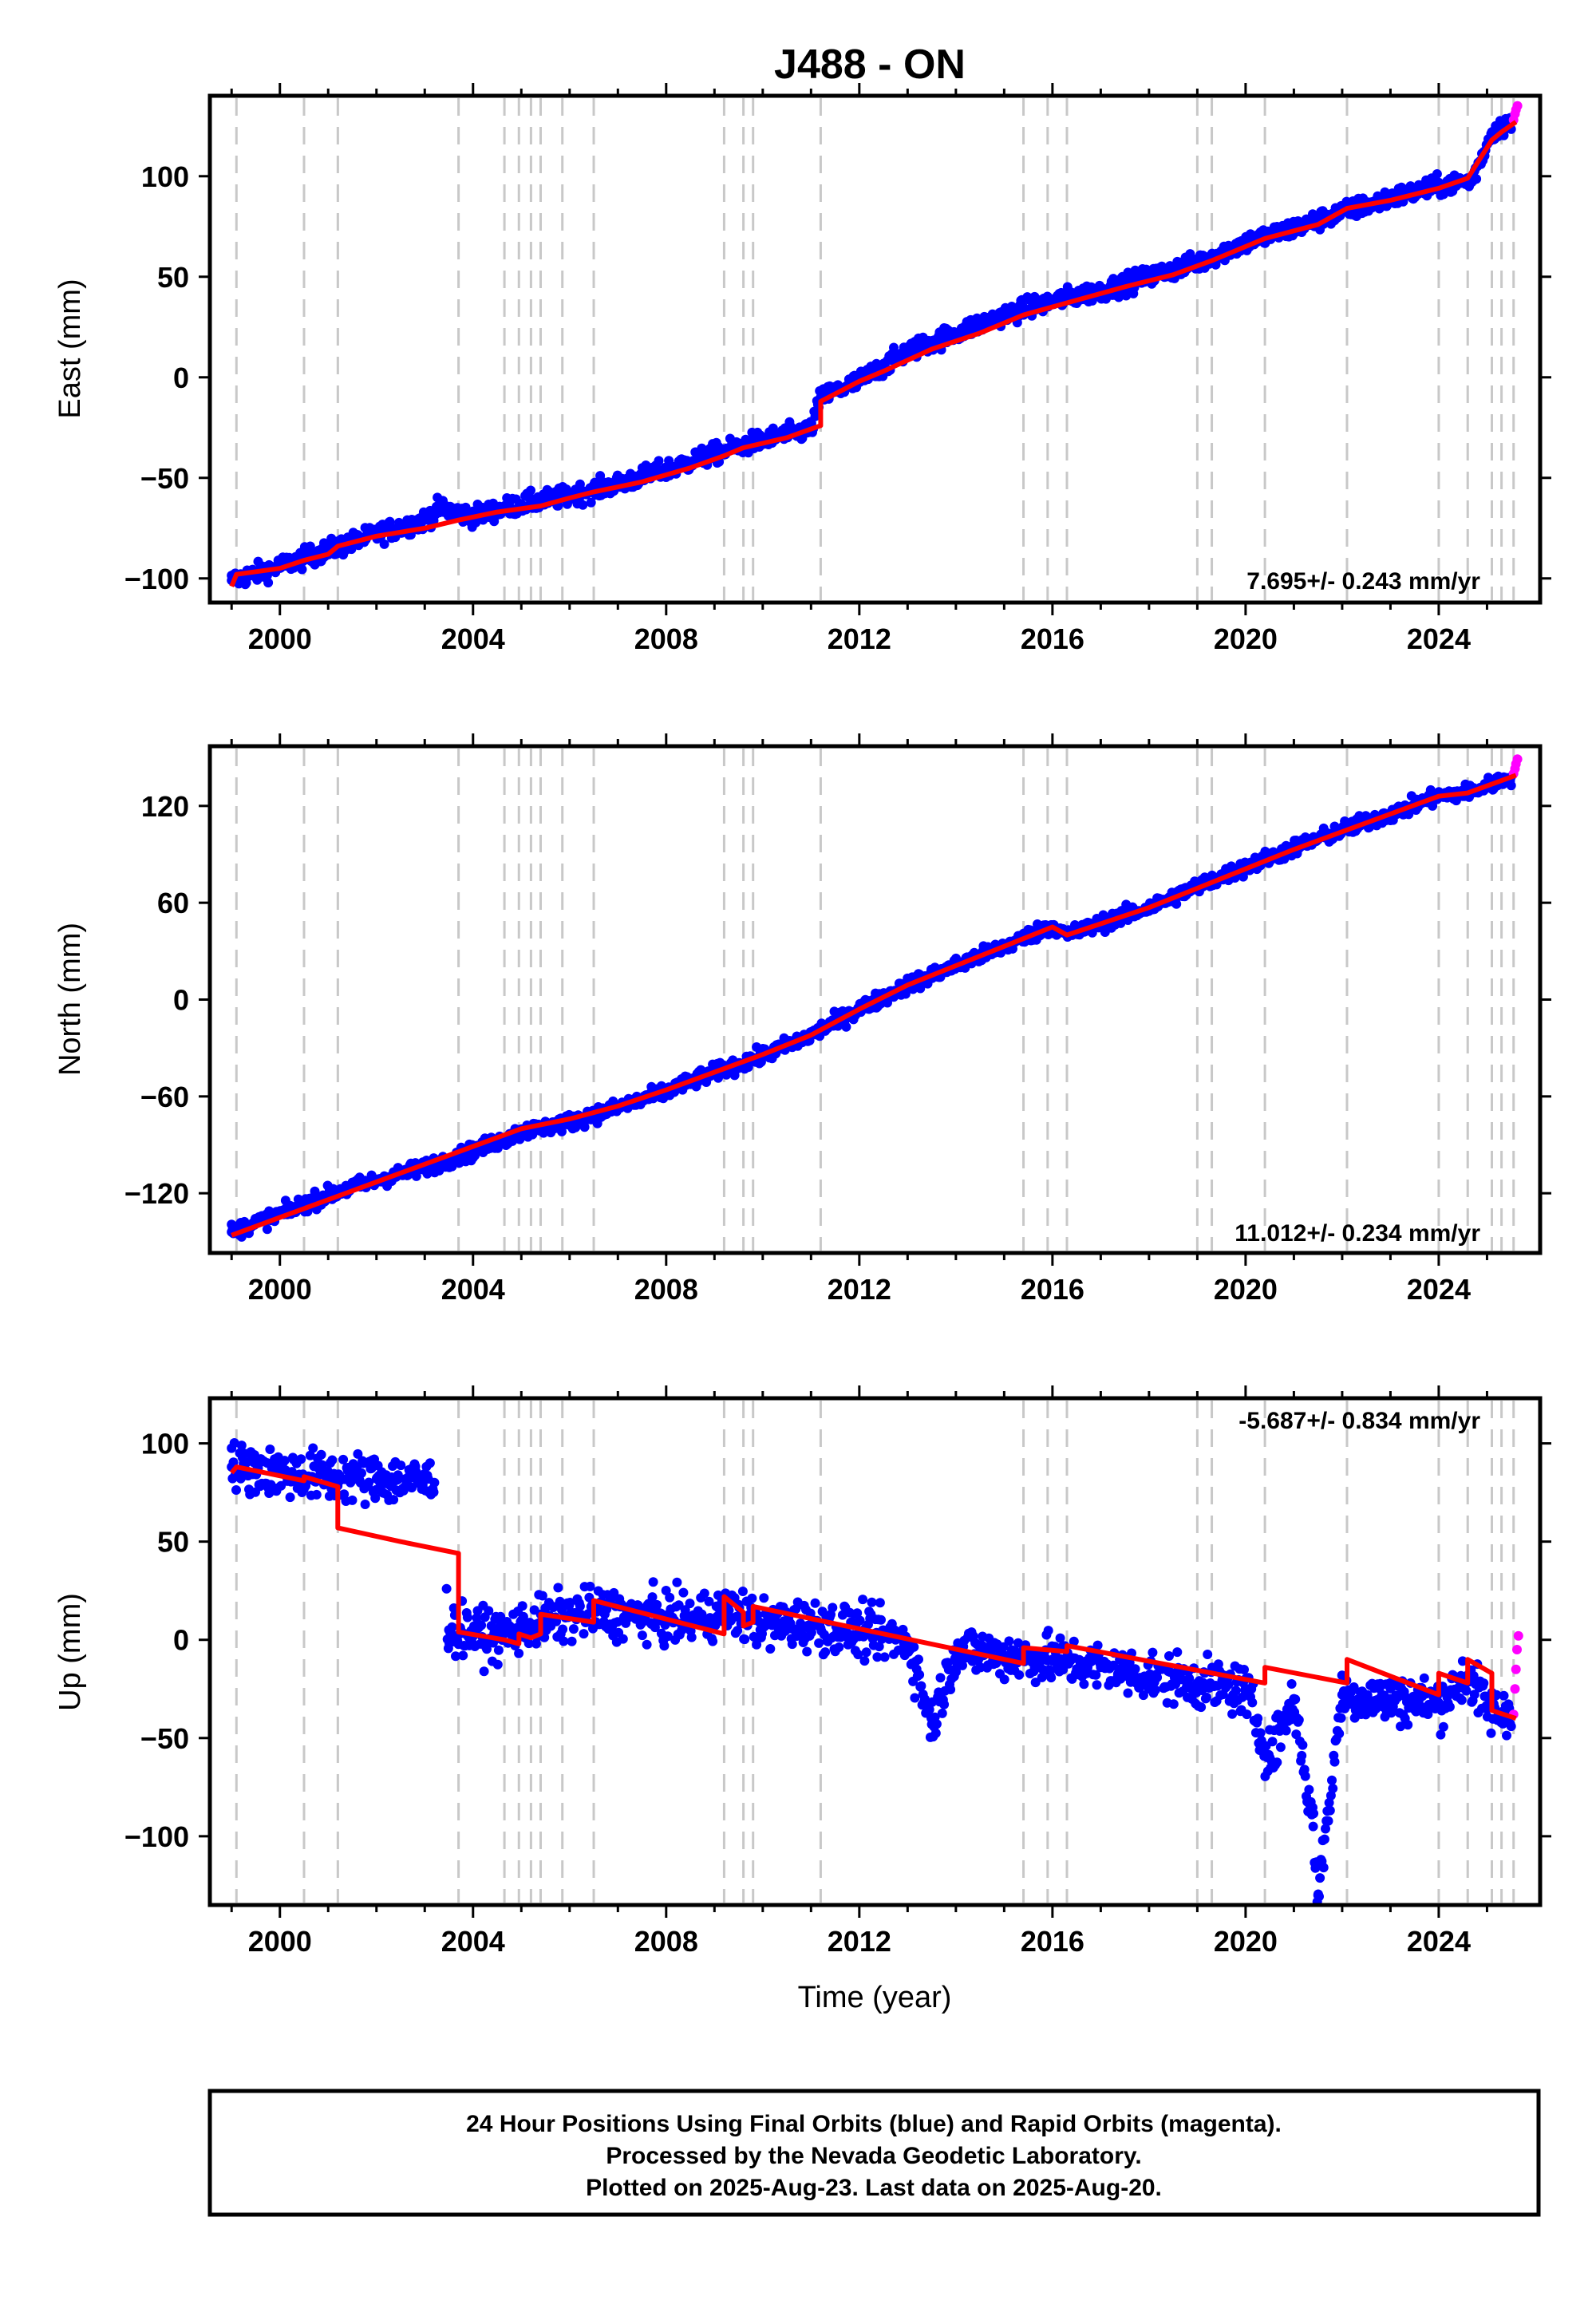 Image resolution: width=1596 pixels, height=2316 pixels. I want to click on y-tick-label: 50, so click(173, 277).